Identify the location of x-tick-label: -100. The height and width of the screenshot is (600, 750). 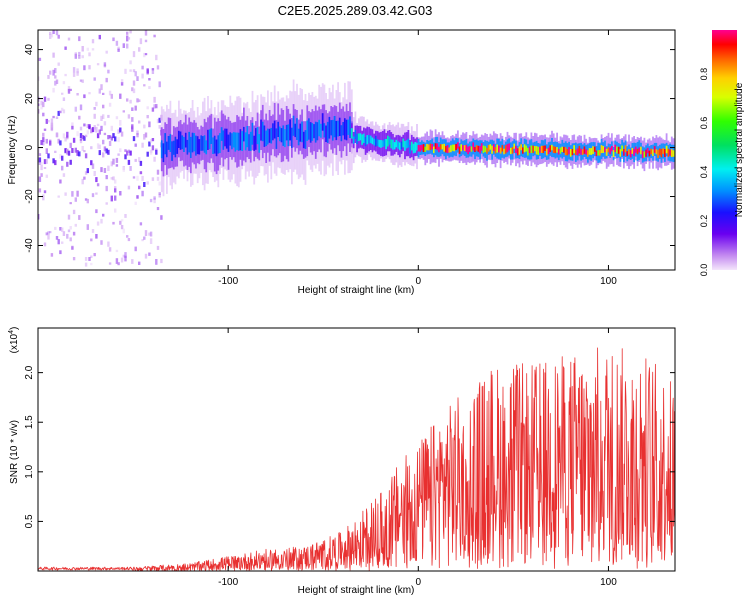
(228, 281).